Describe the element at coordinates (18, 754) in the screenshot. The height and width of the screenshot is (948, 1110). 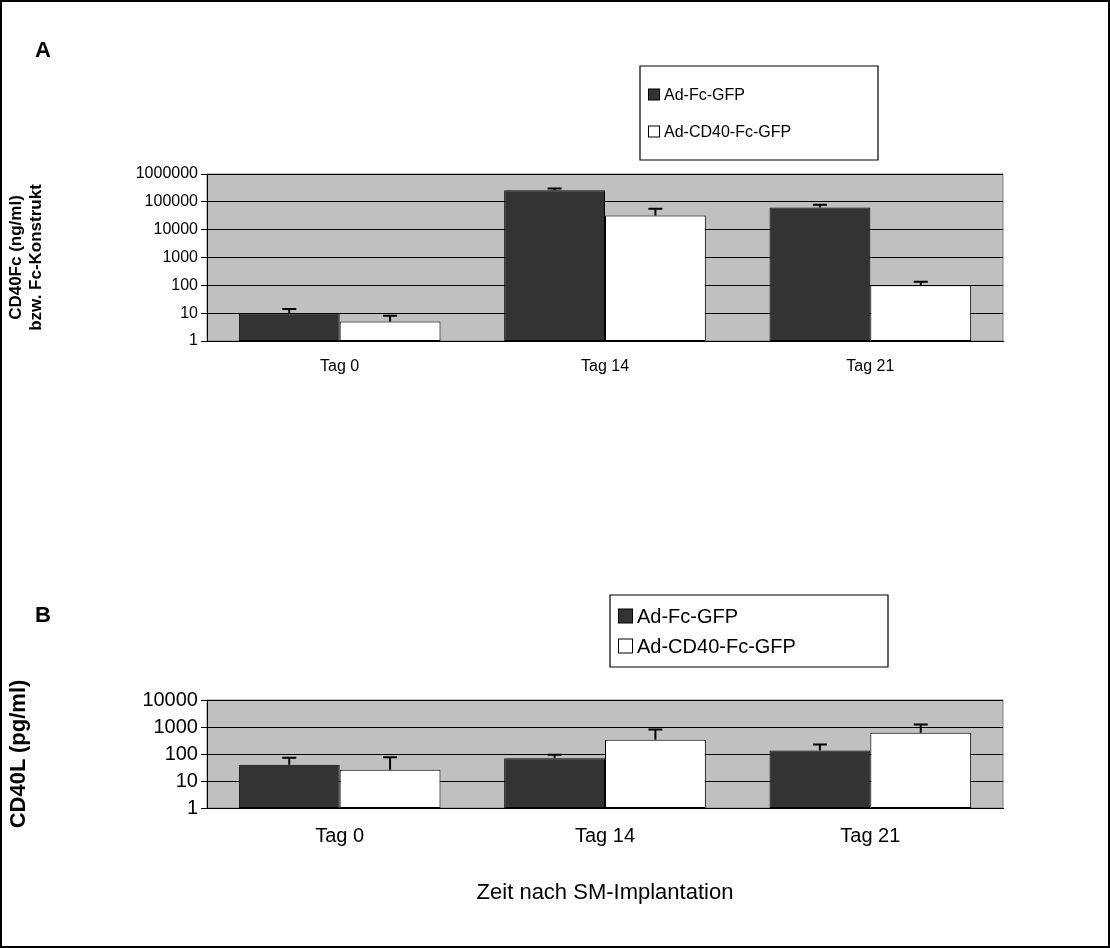
I see `y-axis-title: CD40L (pg/ml)` at that location.